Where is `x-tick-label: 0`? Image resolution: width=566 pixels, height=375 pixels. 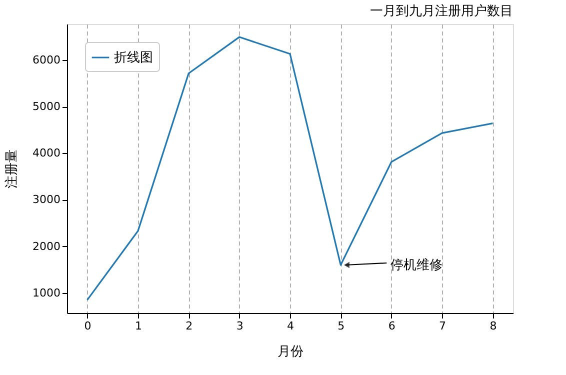 x-tick-label: 0 is located at coordinates (88, 326).